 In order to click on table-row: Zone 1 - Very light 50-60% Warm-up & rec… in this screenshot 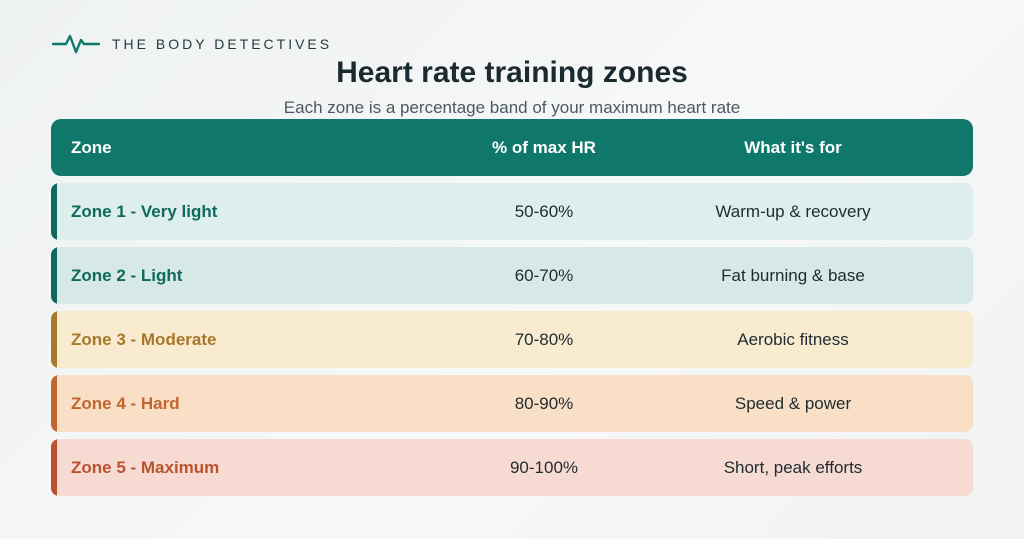, I will do `click(512, 211)`.